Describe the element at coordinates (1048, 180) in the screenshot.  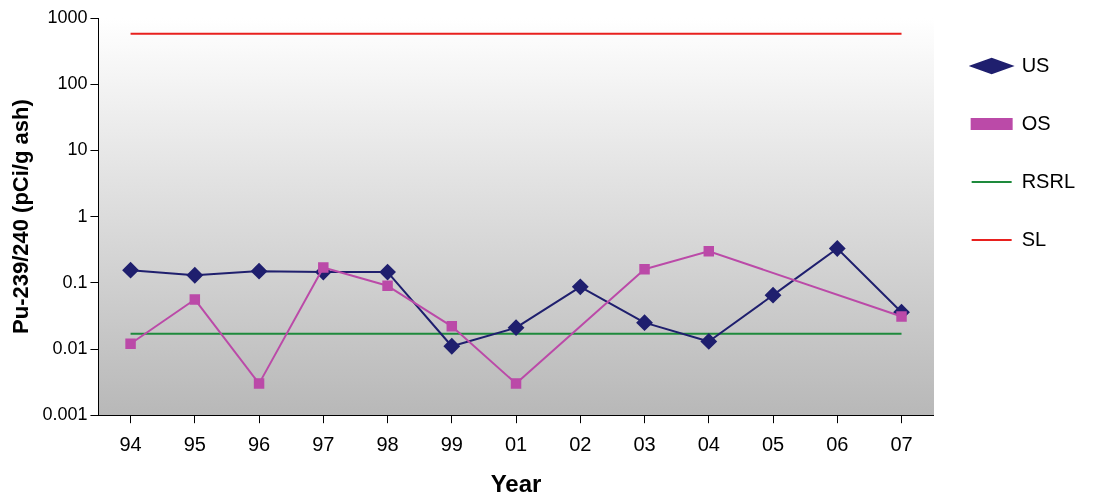
I see `legend-label: RSRL` at that location.